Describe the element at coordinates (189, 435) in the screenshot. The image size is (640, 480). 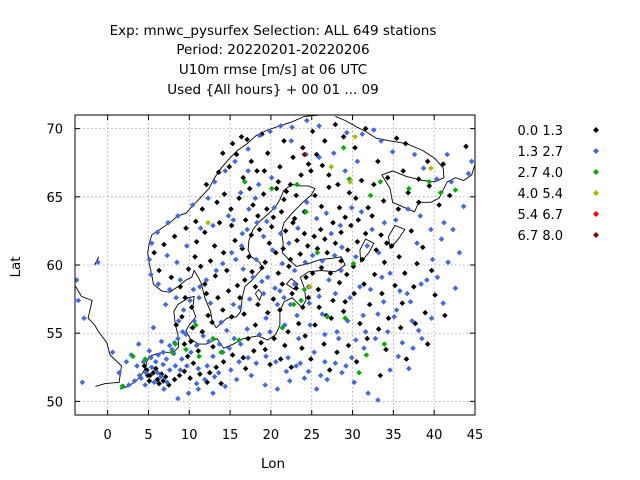
I see `x-tick-label: 10` at that location.